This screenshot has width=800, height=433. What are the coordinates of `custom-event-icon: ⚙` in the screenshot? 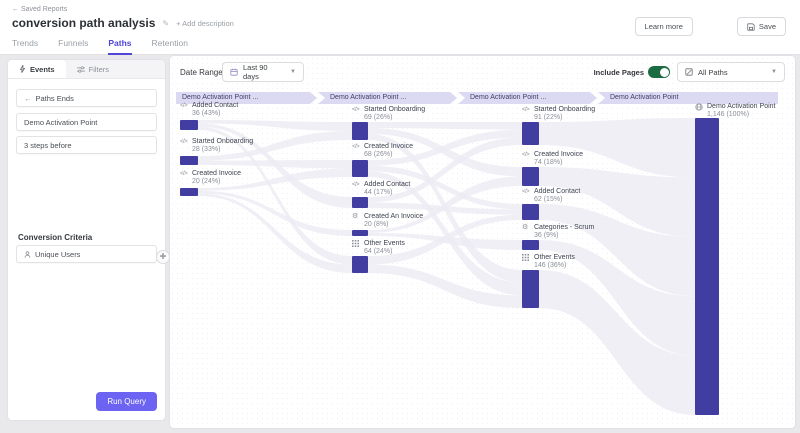 It's located at (525, 227).